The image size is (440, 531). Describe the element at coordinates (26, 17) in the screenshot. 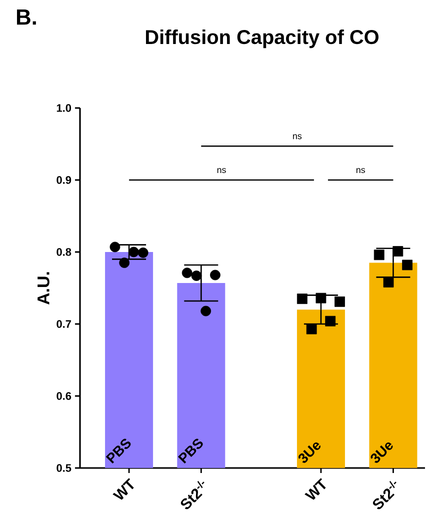

I see `text: B.` at that location.